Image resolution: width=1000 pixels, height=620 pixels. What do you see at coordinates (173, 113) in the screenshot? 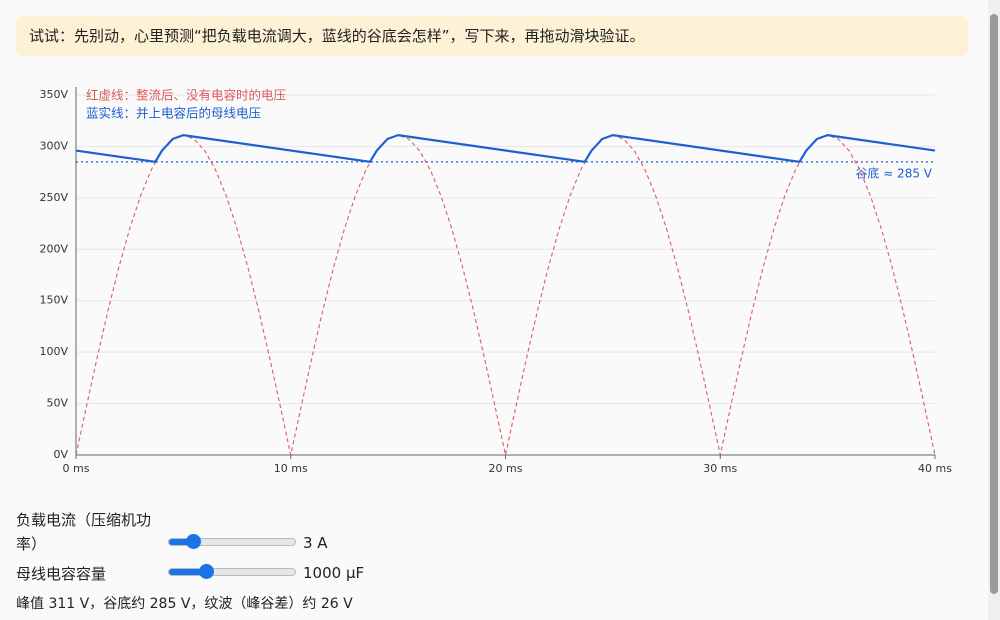
I see `legend-entry: 蓝实线：并上电容后的母线电压` at bounding box center [173, 113].